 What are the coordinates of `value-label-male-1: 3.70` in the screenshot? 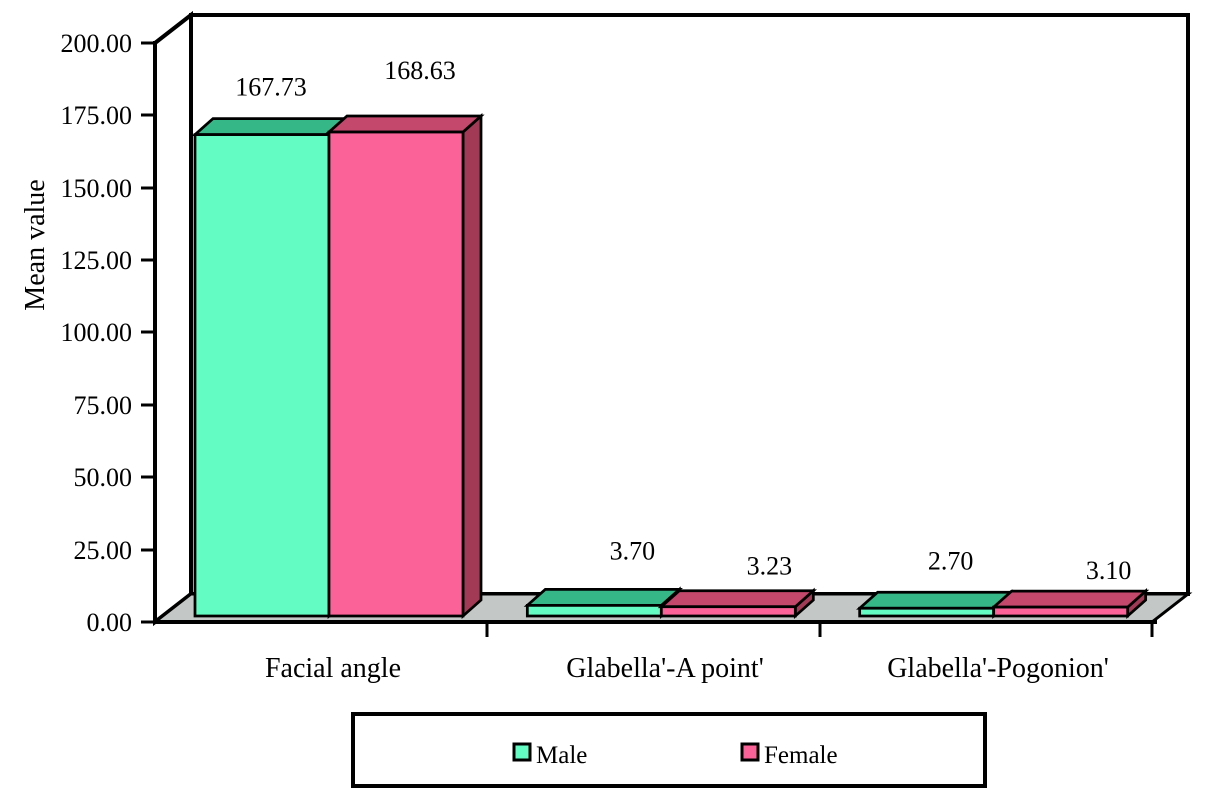 It's located at (633, 550).